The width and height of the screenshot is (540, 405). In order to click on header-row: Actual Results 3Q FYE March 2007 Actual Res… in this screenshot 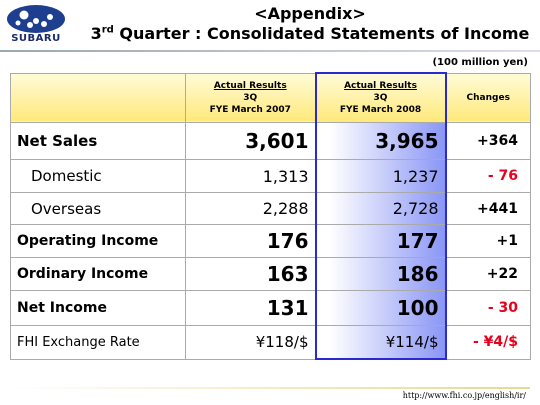, I will do `click(270, 97)`.